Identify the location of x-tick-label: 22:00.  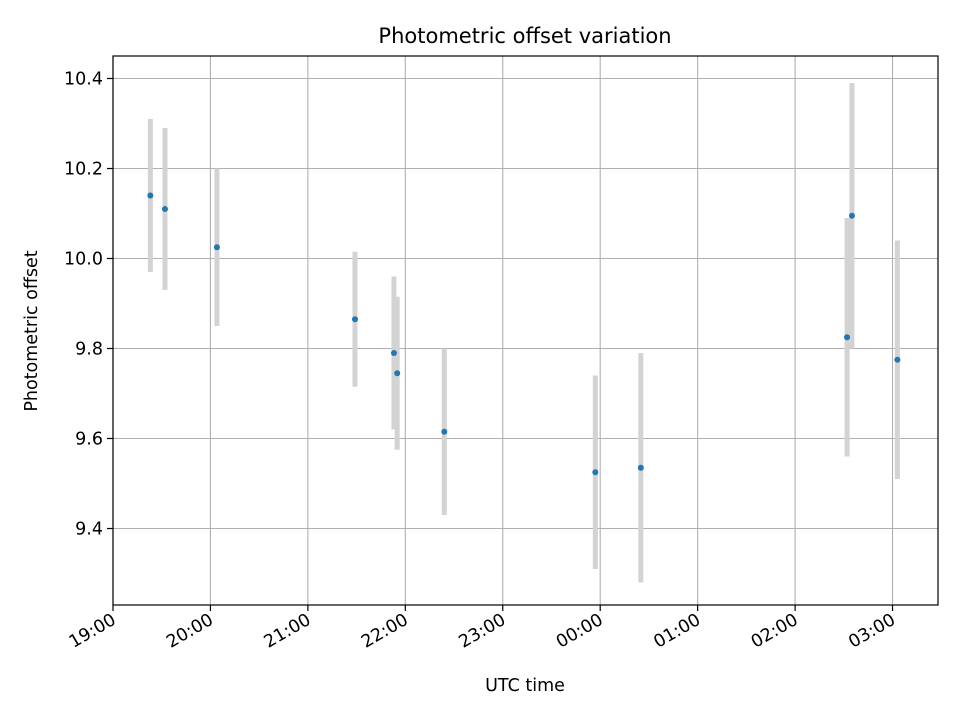
(385, 631).